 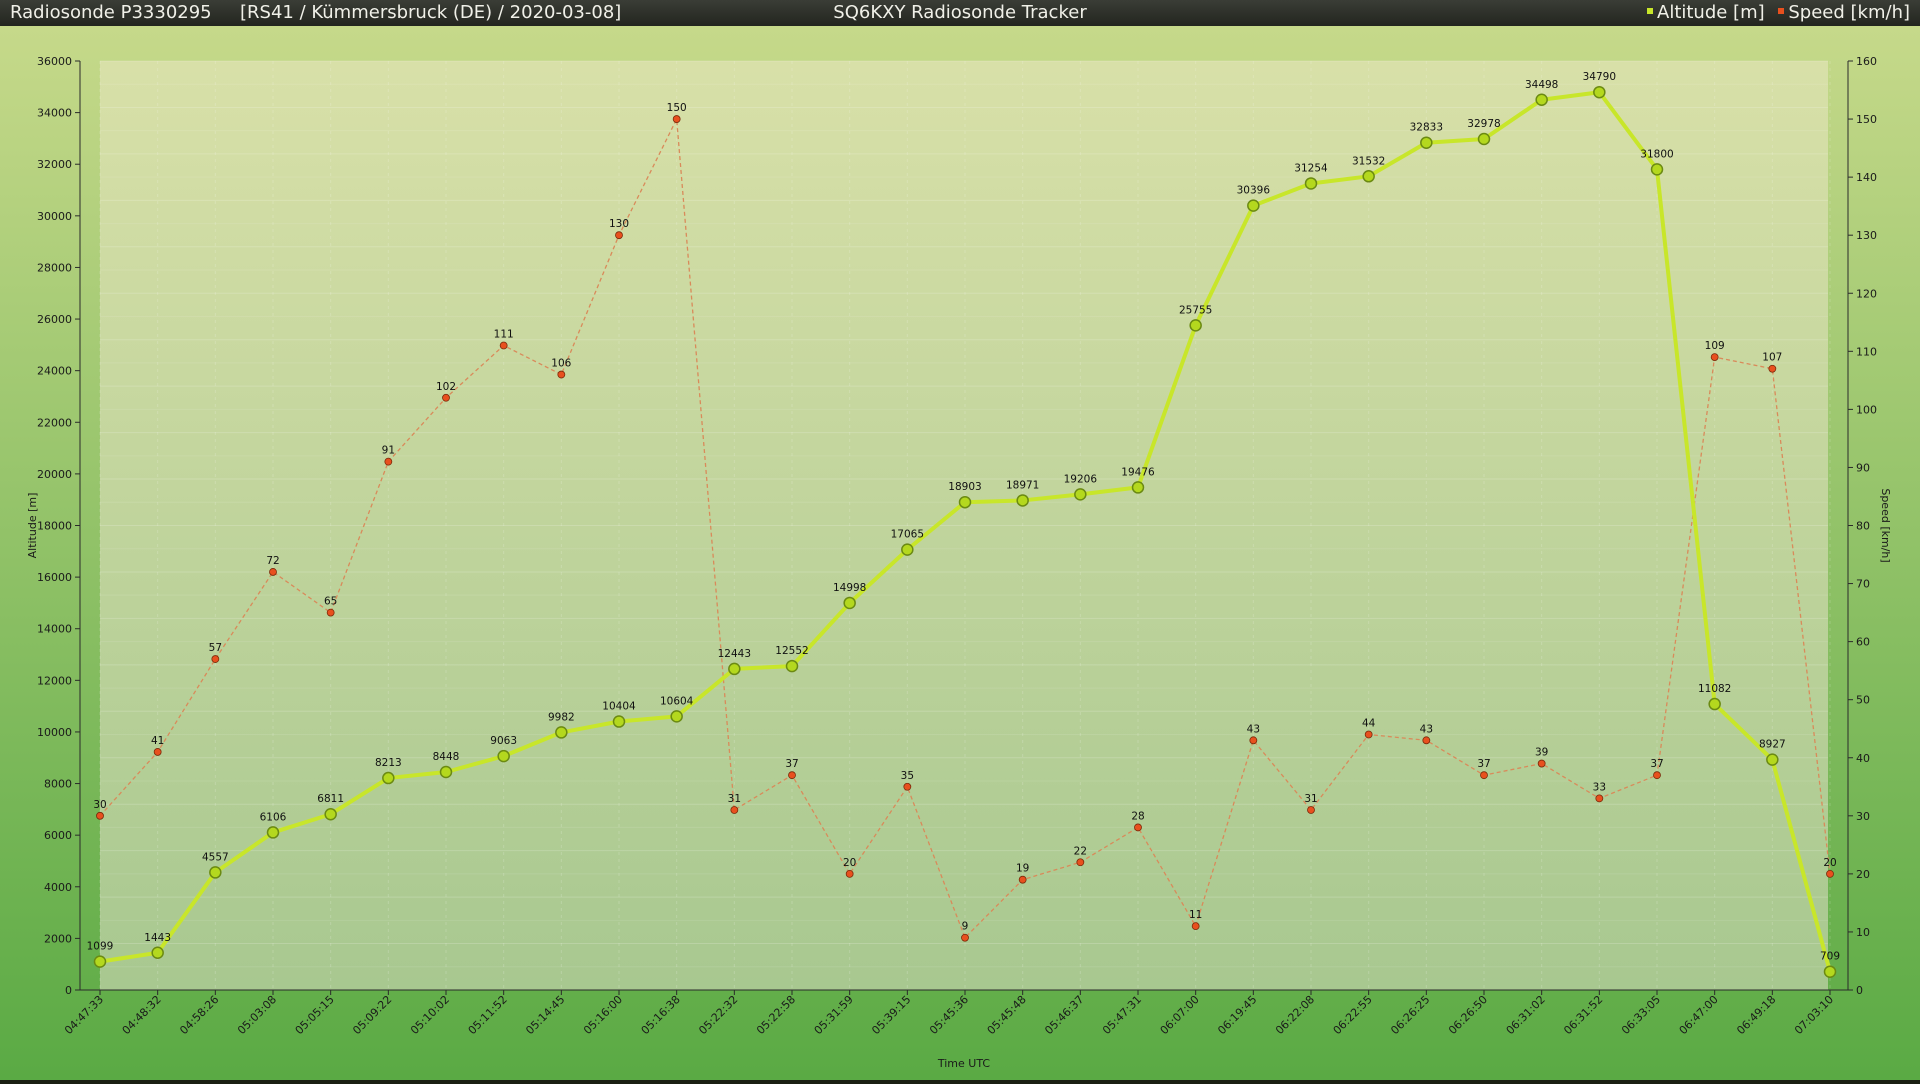 What do you see at coordinates (964, 487) in the screenshot?
I see `altitude-data-label: 18903` at bounding box center [964, 487].